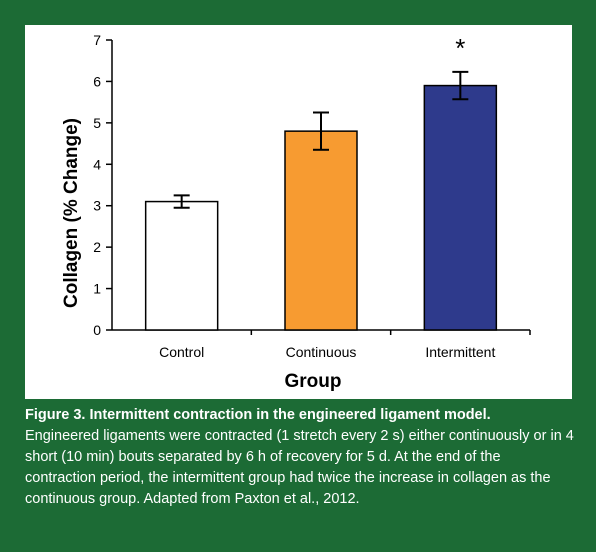  I want to click on bar-continuous, so click(321, 230).